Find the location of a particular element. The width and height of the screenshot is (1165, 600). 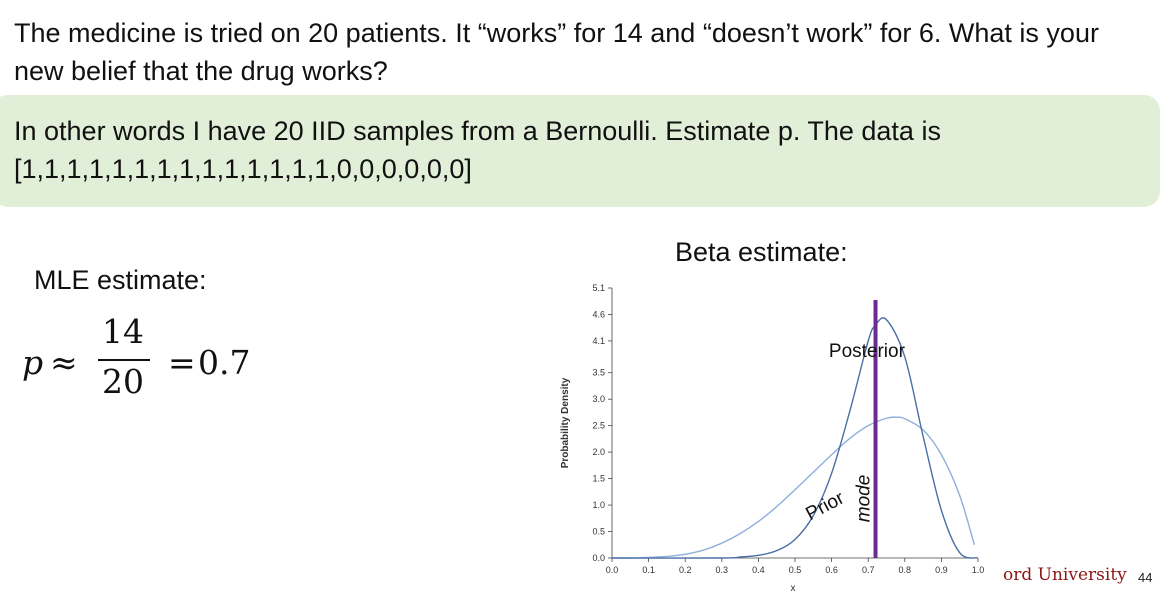

x-tick-label: 0.4 is located at coordinates (758, 570).